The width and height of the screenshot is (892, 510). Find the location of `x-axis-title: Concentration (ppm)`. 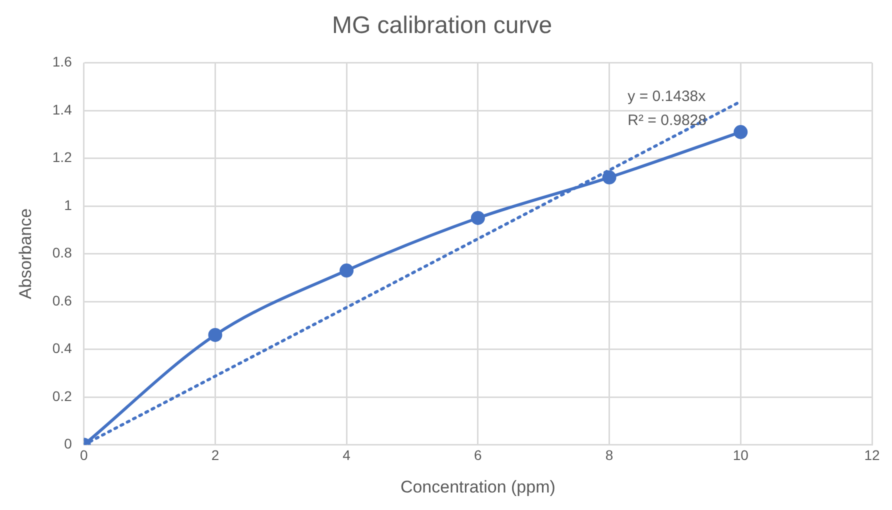

x-axis-title: Concentration (ppm) is located at coordinates (478, 486).